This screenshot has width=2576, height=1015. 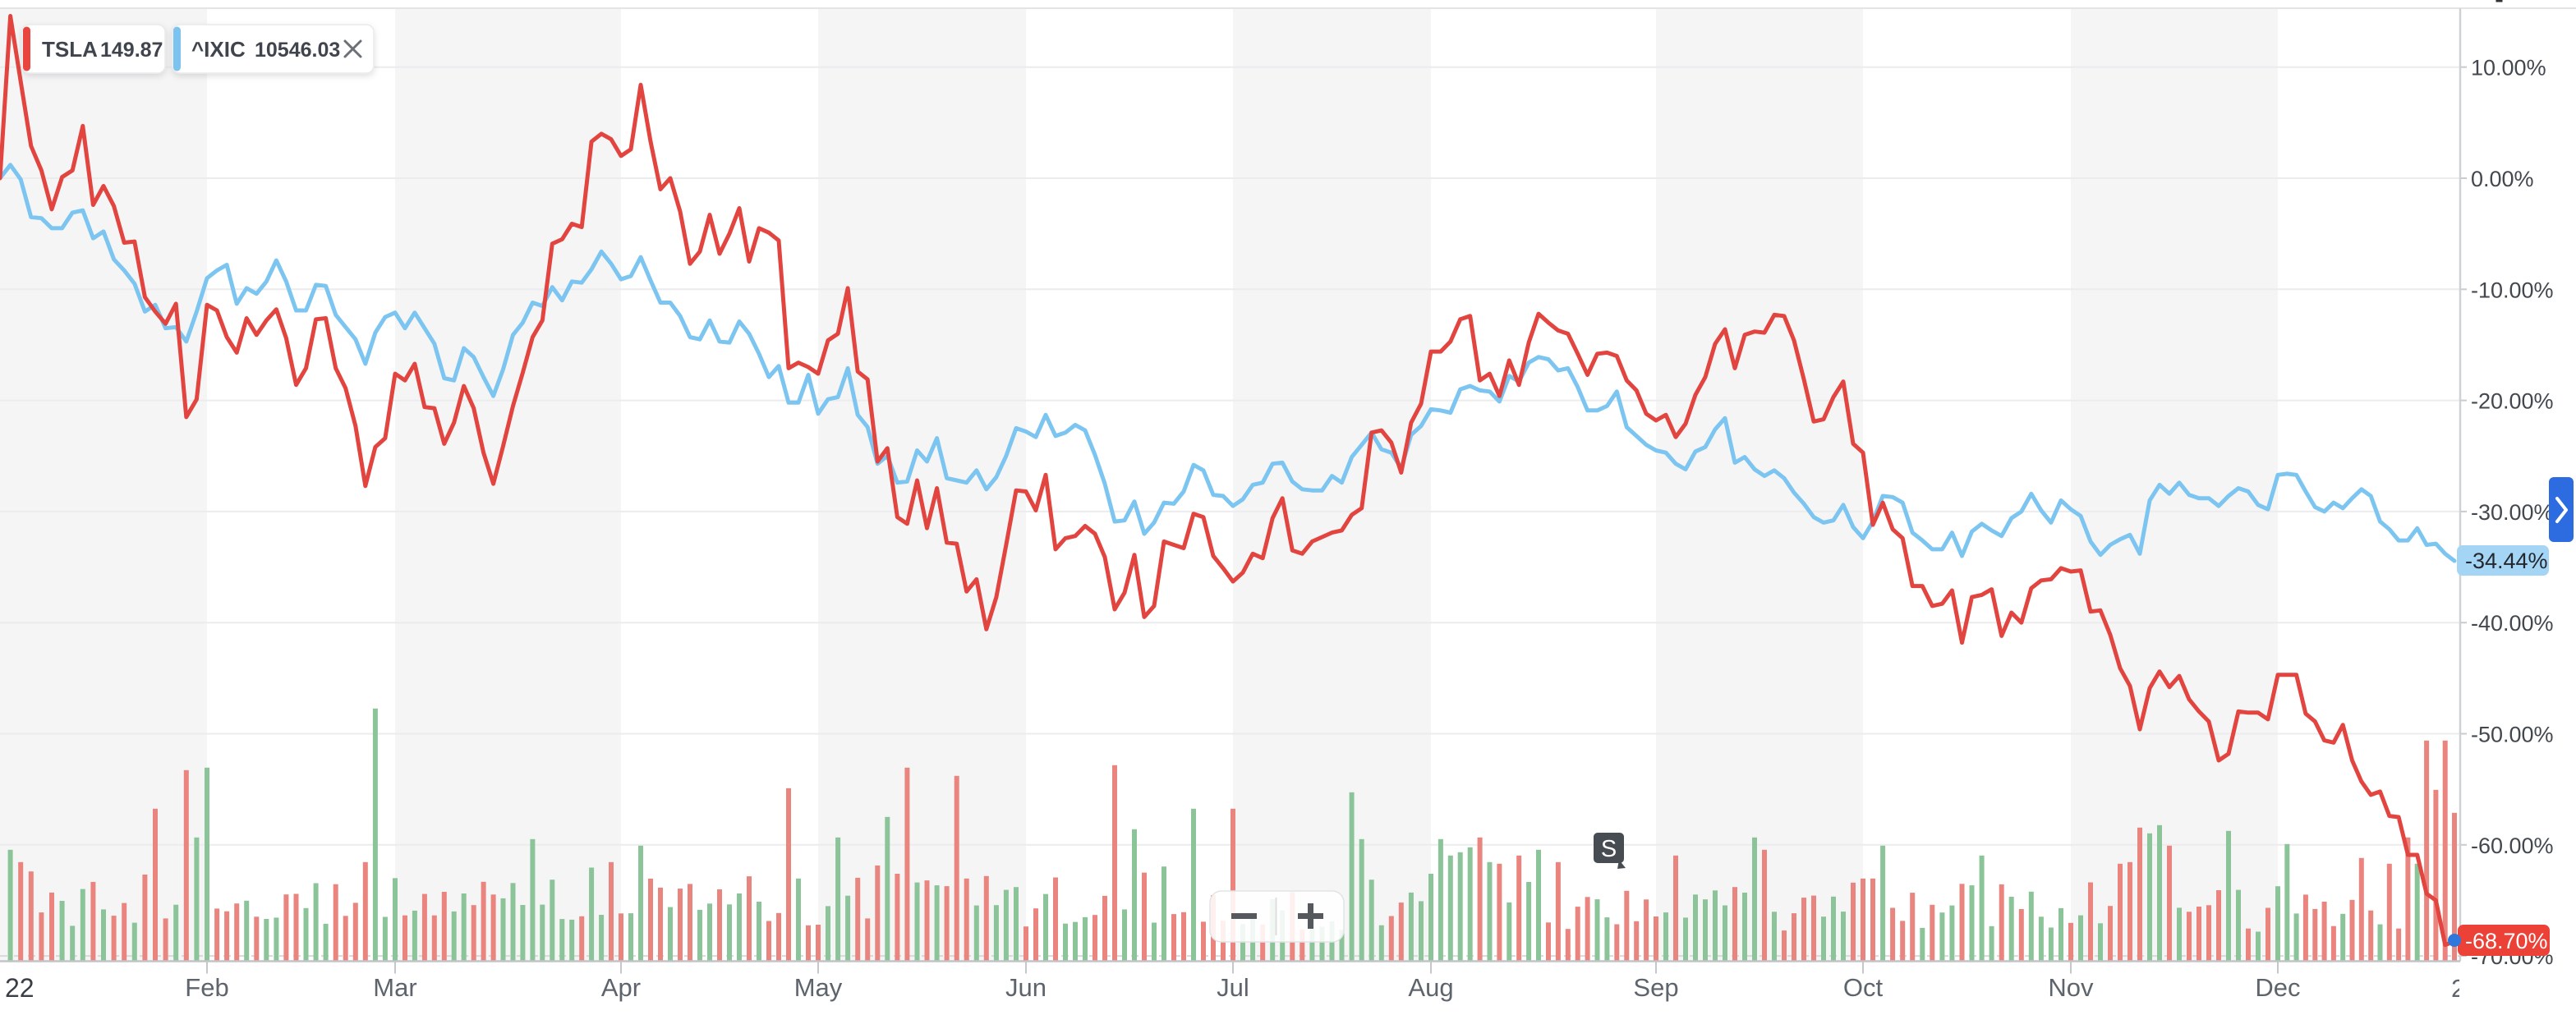 I want to click on svg-text: -40.00%, so click(x=2513, y=623).